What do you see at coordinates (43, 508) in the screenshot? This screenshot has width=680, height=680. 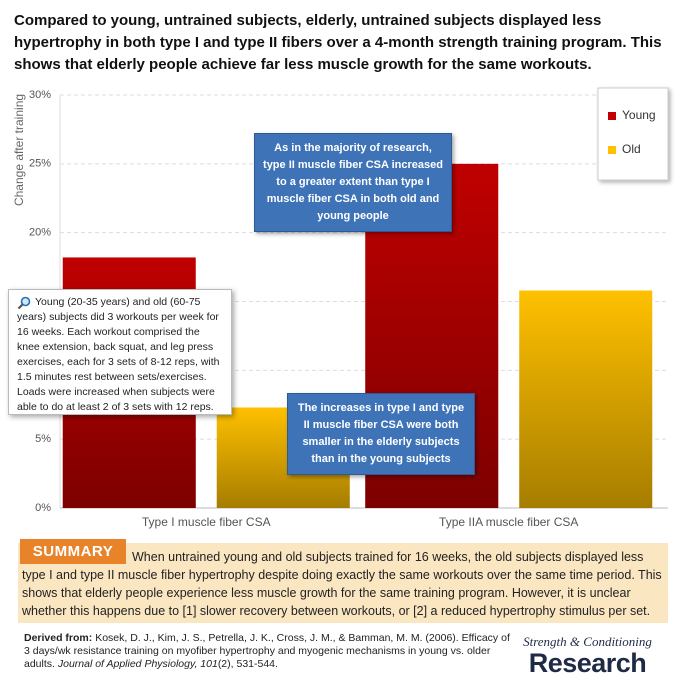 I see `y-tick-label: 0%` at bounding box center [43, 508].